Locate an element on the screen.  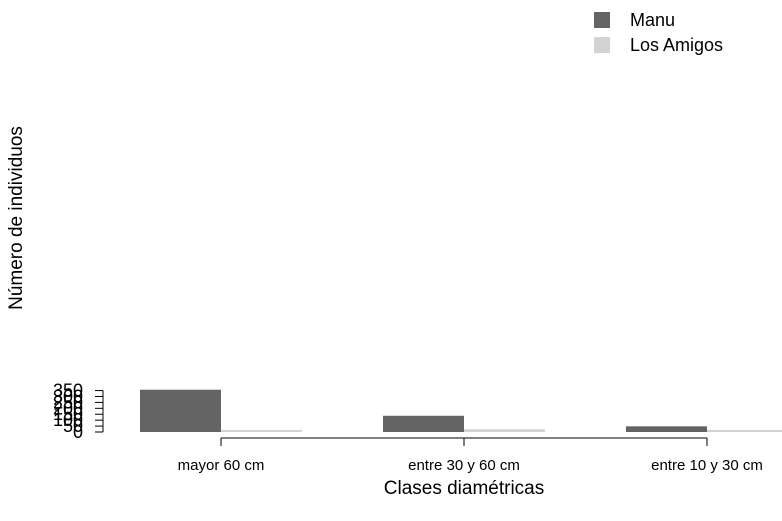
bars is located at coordinates (461, 410).